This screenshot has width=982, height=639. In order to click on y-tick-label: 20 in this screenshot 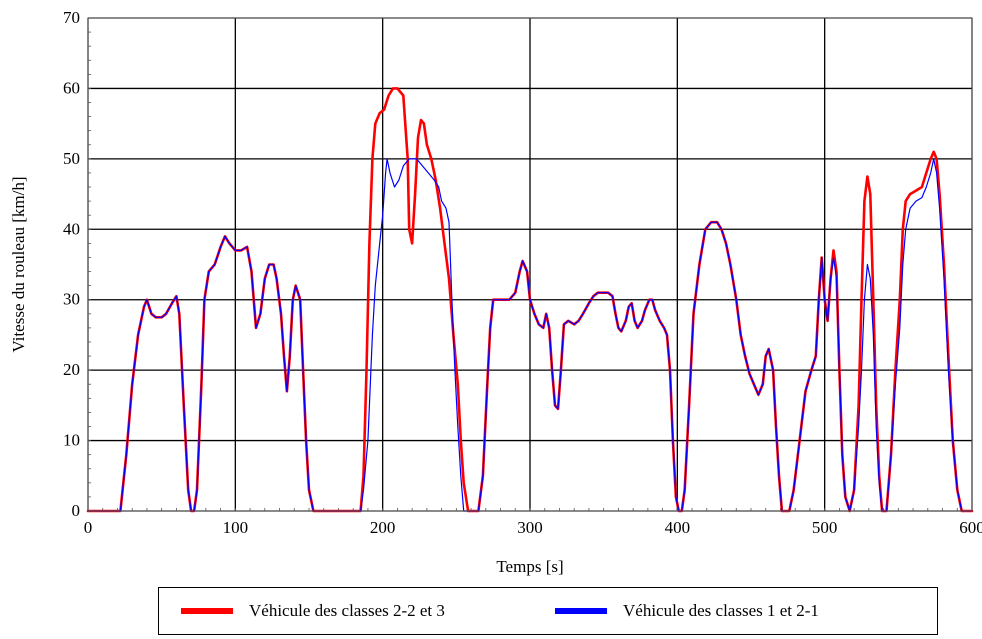, I will do `click(71, 369)`.